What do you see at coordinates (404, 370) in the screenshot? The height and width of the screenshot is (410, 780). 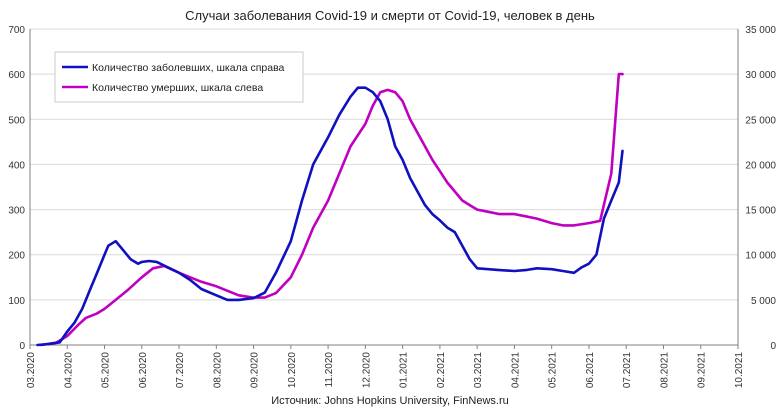 I see `x-tick-label: 01.2021` at bounding box center [404, 370].